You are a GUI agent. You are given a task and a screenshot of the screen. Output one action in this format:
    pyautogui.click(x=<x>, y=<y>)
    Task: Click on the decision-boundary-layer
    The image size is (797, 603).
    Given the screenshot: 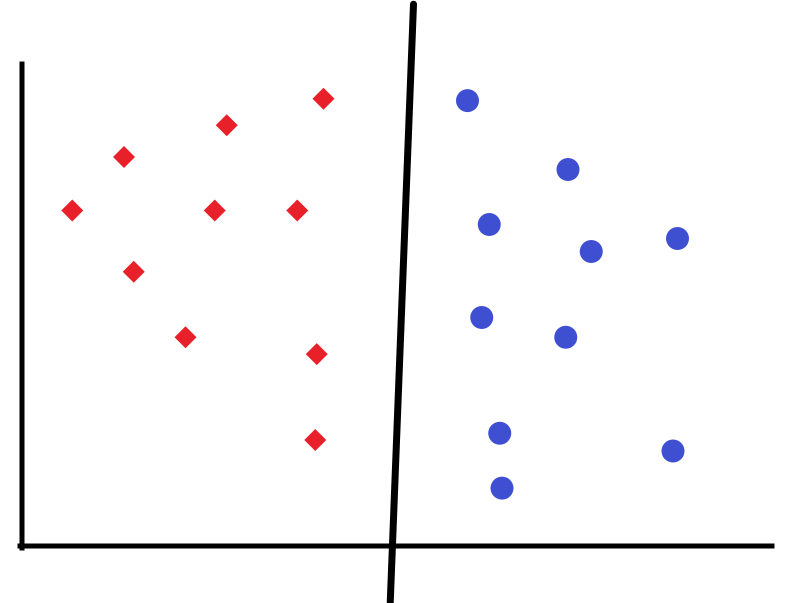 What is the action you would take?
    pyautogui.click(x=401, y=301)
    